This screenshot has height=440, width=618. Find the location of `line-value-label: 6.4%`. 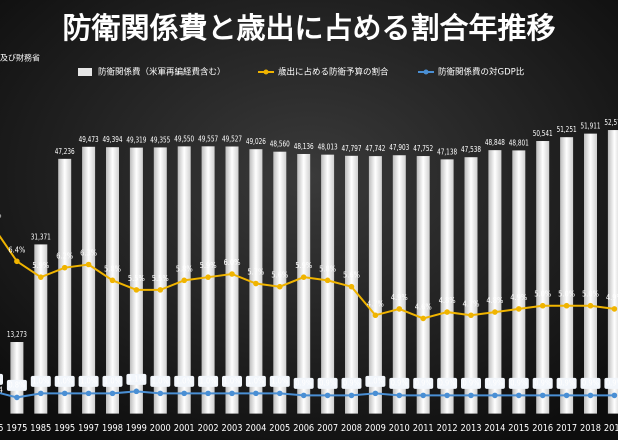

line-value-label: 6.4% is located at coordinates (16, 249).